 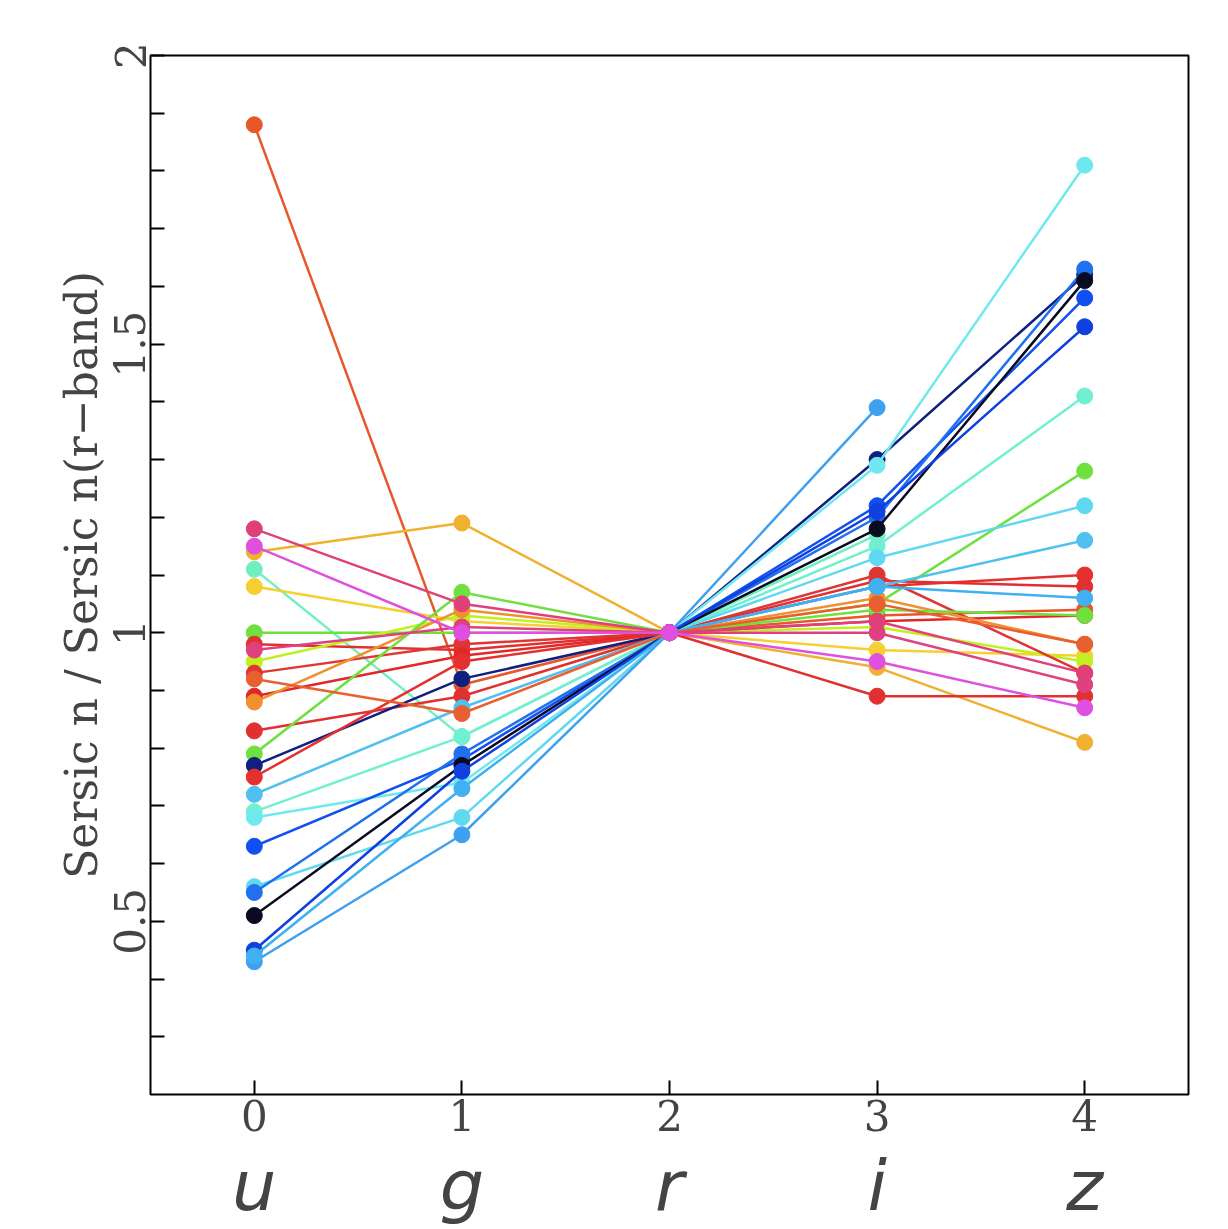 What do you see at coordinates (877, 1116) in the screenshot?
I see `x-tick-label: 3` at bounding box center [877, 1116].